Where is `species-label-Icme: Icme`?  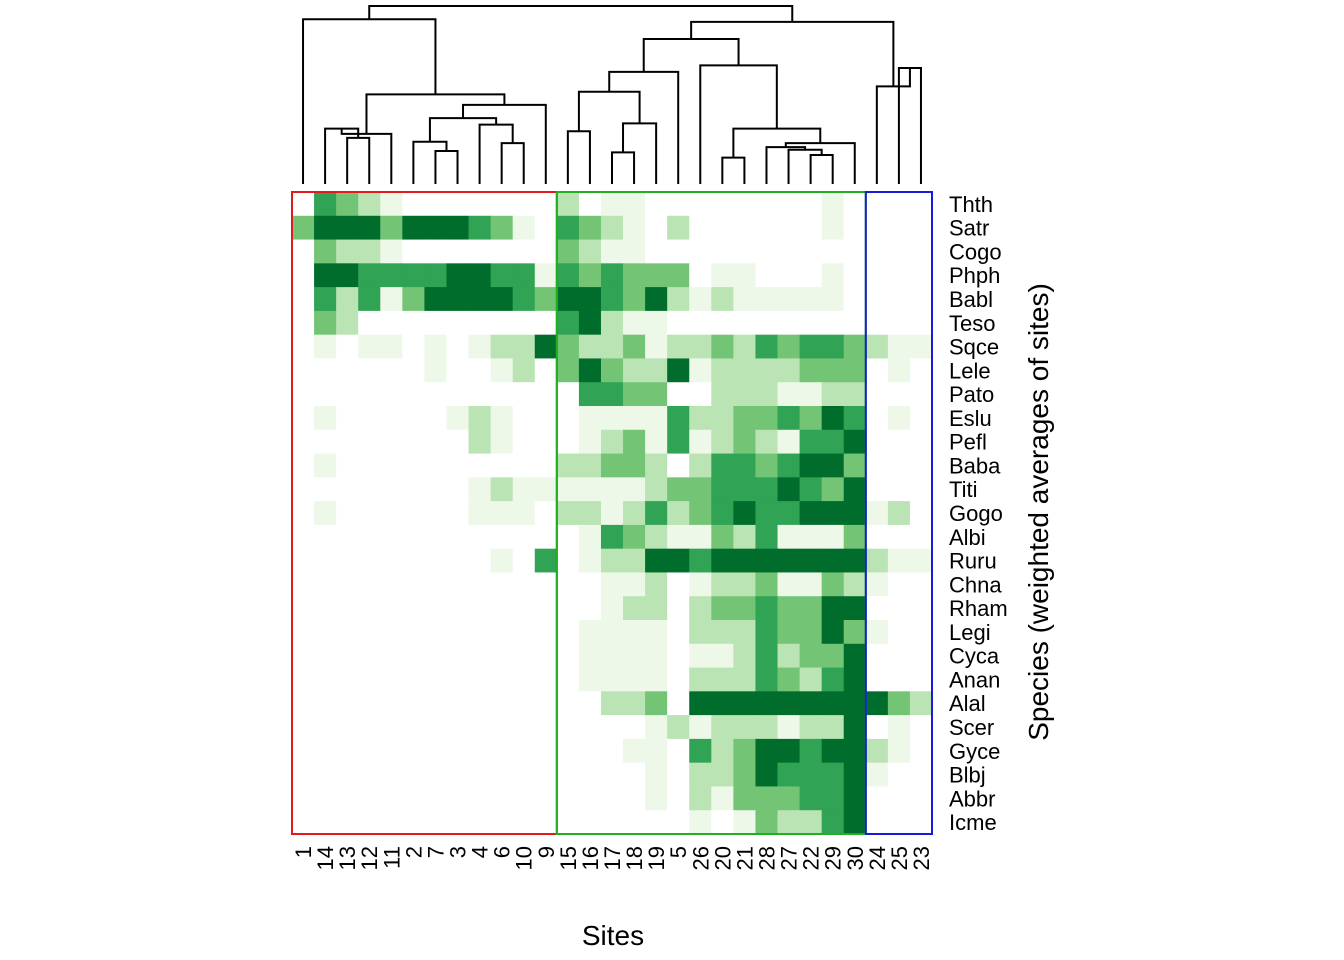 species-label-Icme: Icme is located at coordinates (973, 822).